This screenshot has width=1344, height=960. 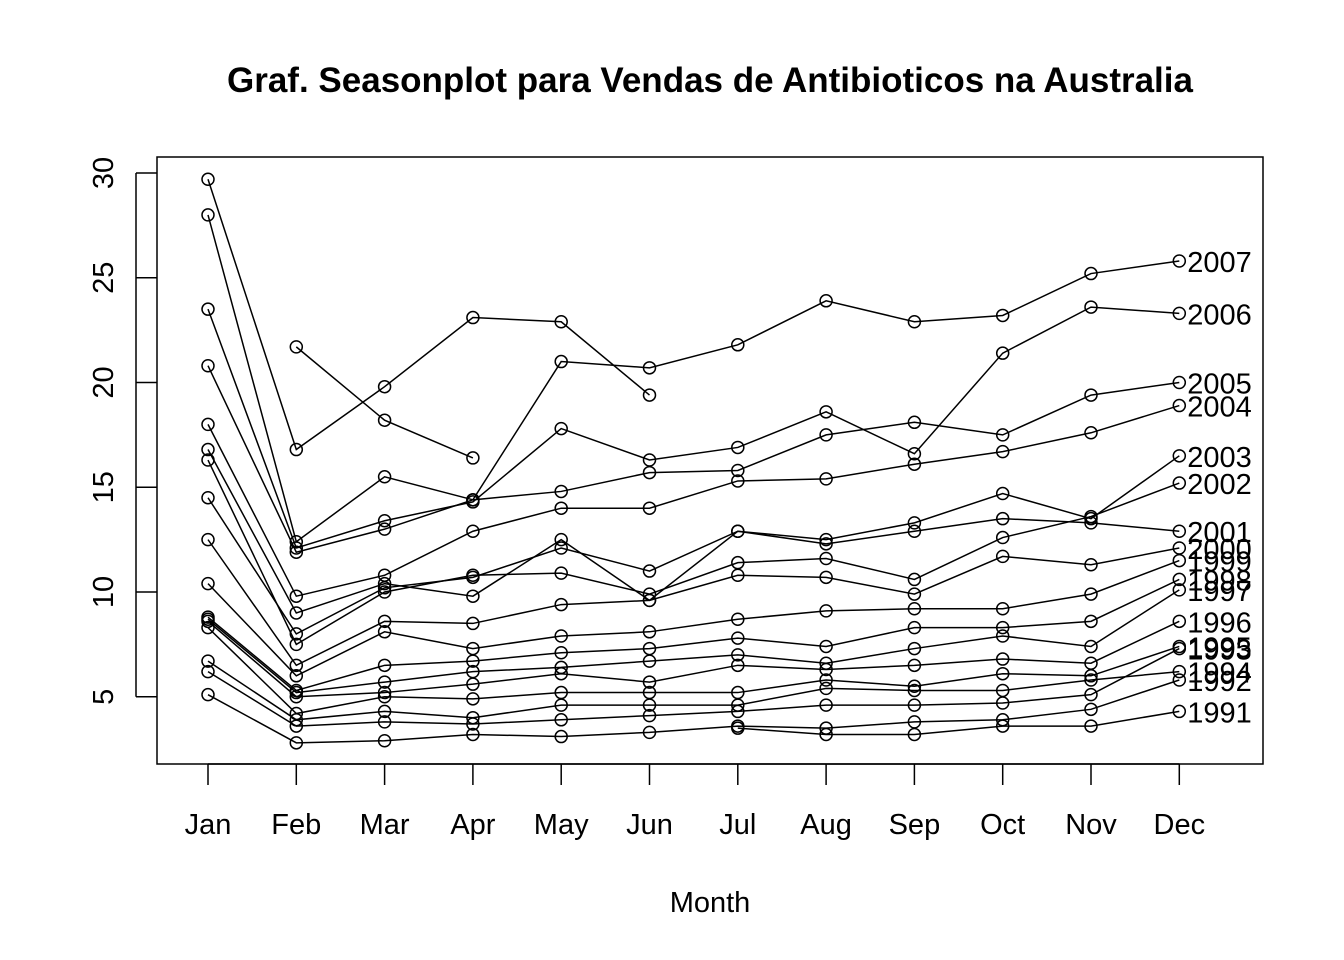 I want to click on series-1992, so click(x=694, y=711).